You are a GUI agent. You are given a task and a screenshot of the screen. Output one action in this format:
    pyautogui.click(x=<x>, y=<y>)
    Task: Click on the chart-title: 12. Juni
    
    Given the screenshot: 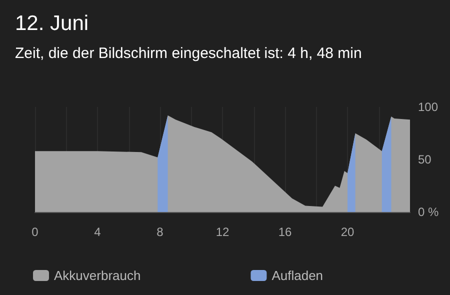 What is the action you would take?
    pyautogui.click(x=52, y=23)
    